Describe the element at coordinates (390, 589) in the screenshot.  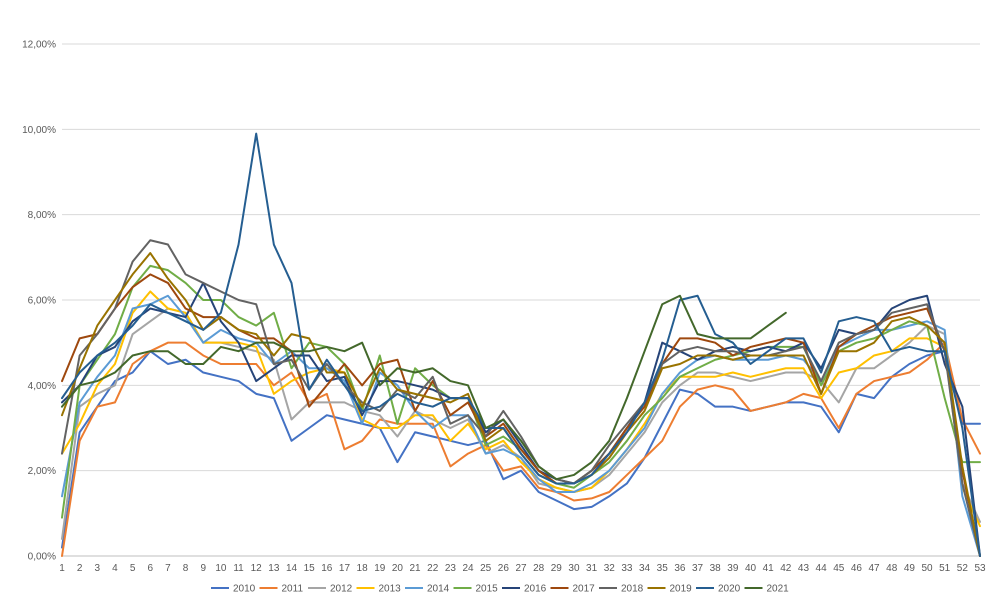
I see `legend-label: 2013` at that location.